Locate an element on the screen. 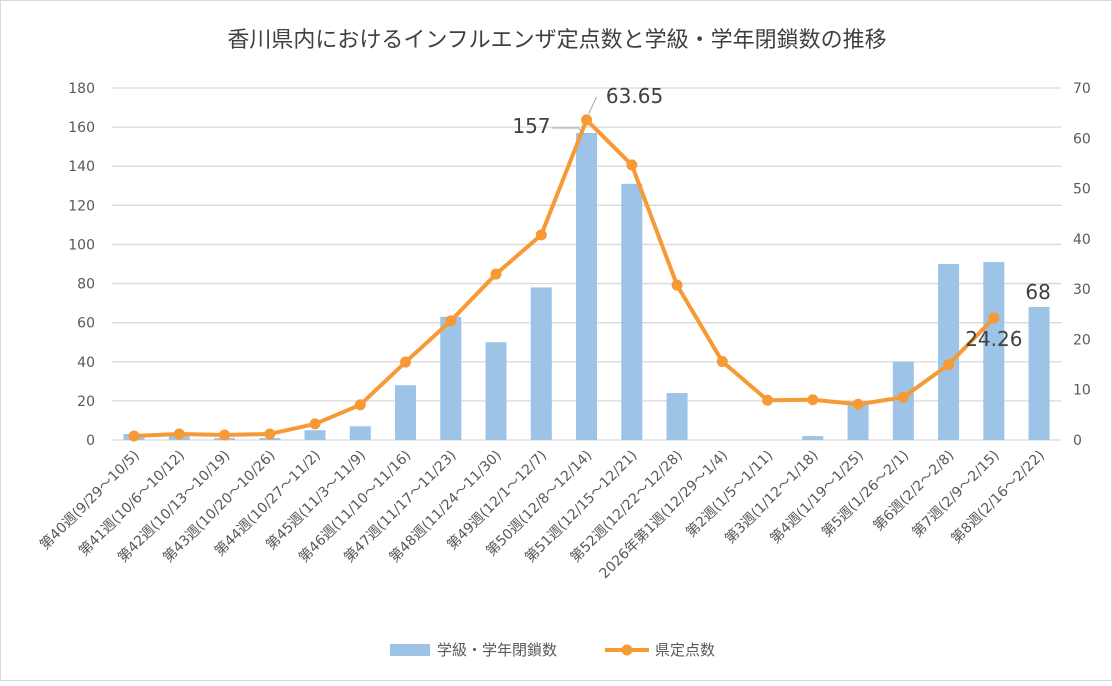  data-label: 24.26 is located at coordinates (993, 339).